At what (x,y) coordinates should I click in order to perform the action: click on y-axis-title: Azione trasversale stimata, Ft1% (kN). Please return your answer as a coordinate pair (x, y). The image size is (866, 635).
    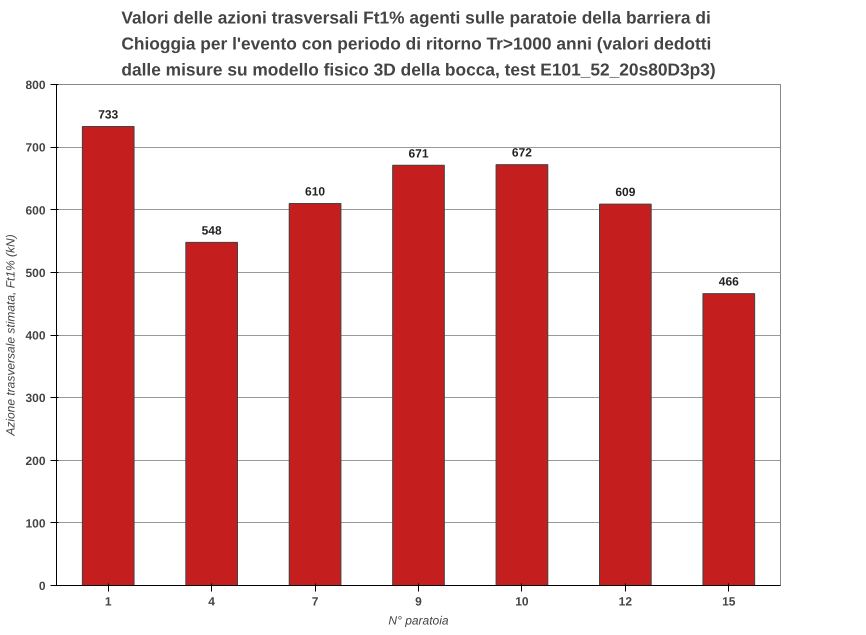
    Looking at the image, I should click on (10, 335).